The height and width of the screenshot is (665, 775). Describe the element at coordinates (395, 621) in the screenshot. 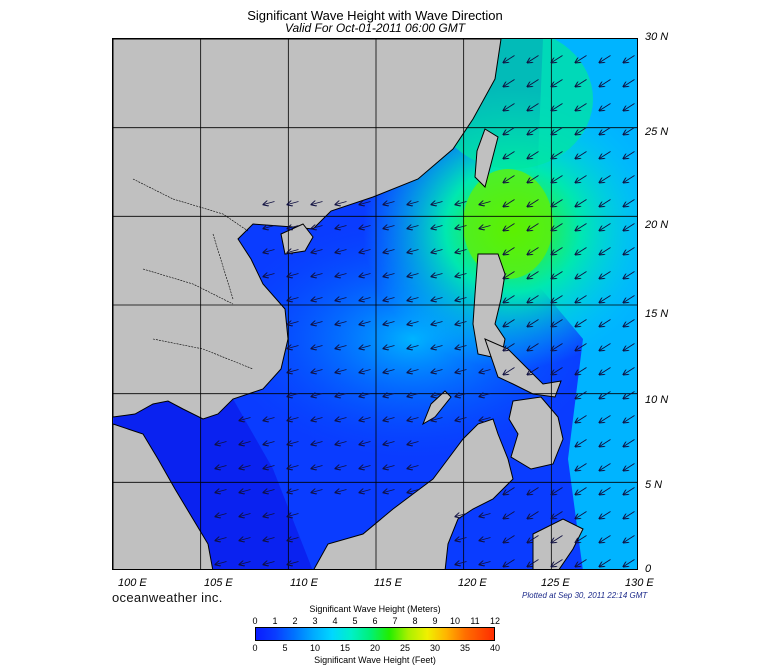

I see `colorbar-meters-tick: 7` at that location.